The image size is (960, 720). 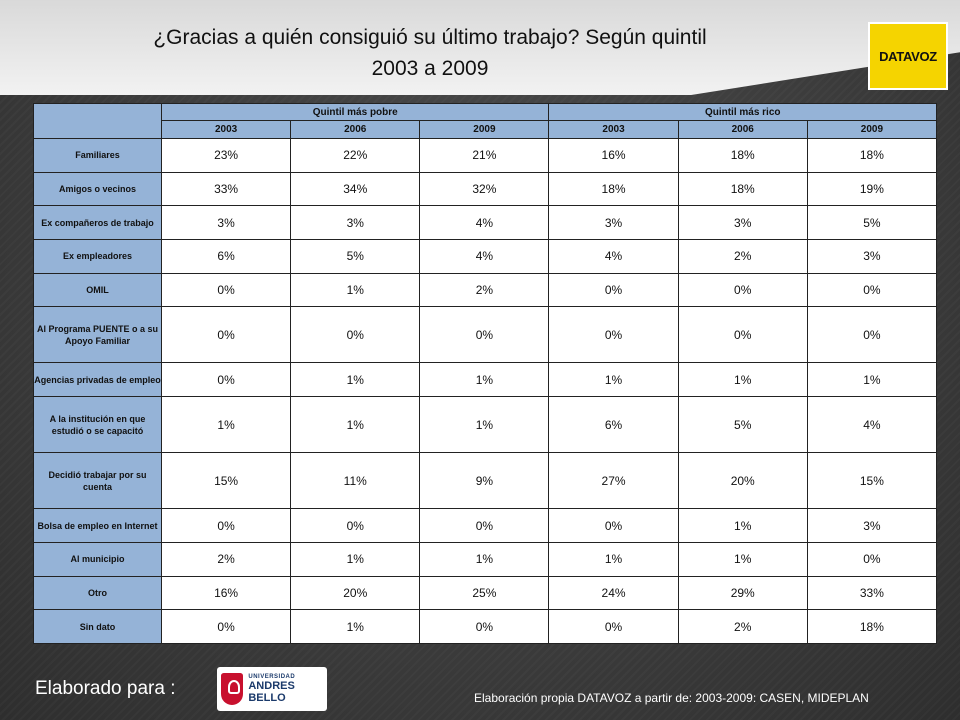 I want to click on datavoz-logo: DATAVOZ, so click(x=908, y=56).